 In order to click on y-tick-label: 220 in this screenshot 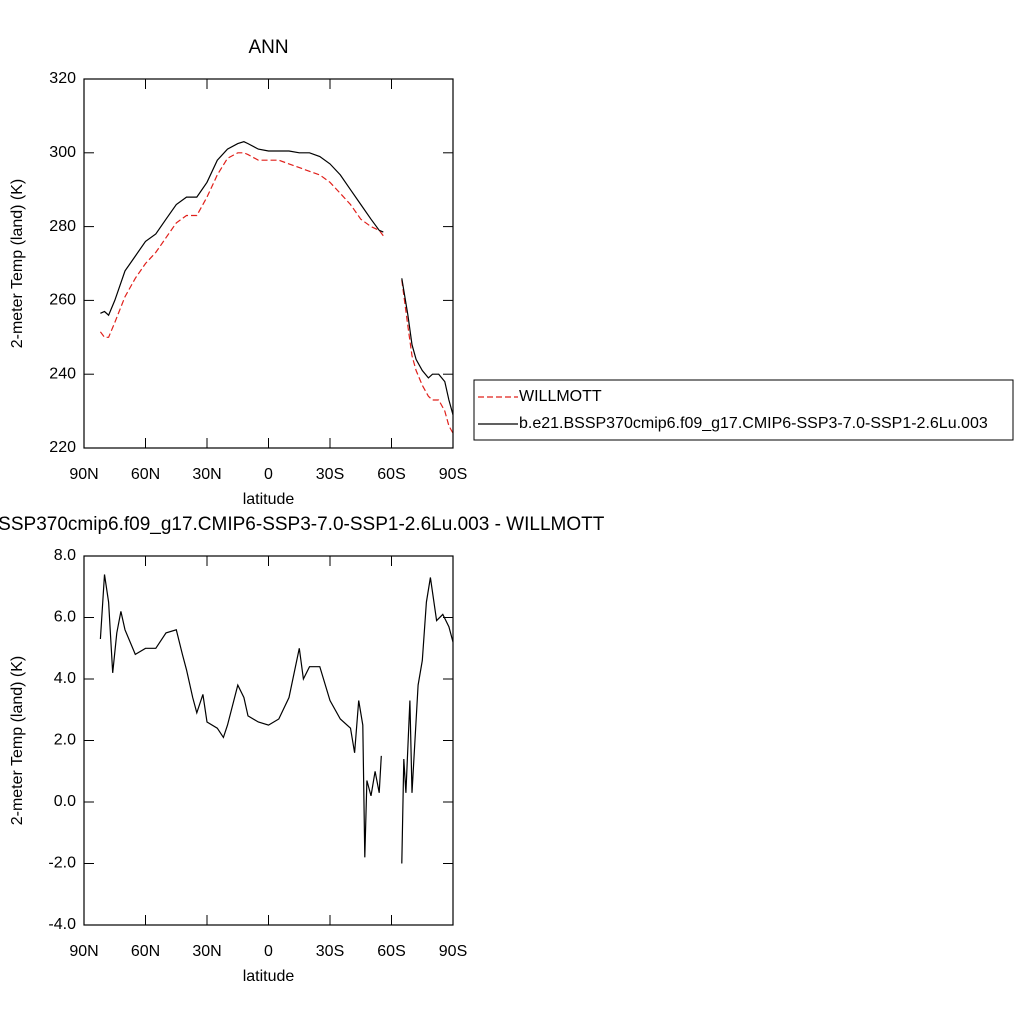, I will do `click(62, 447)`.